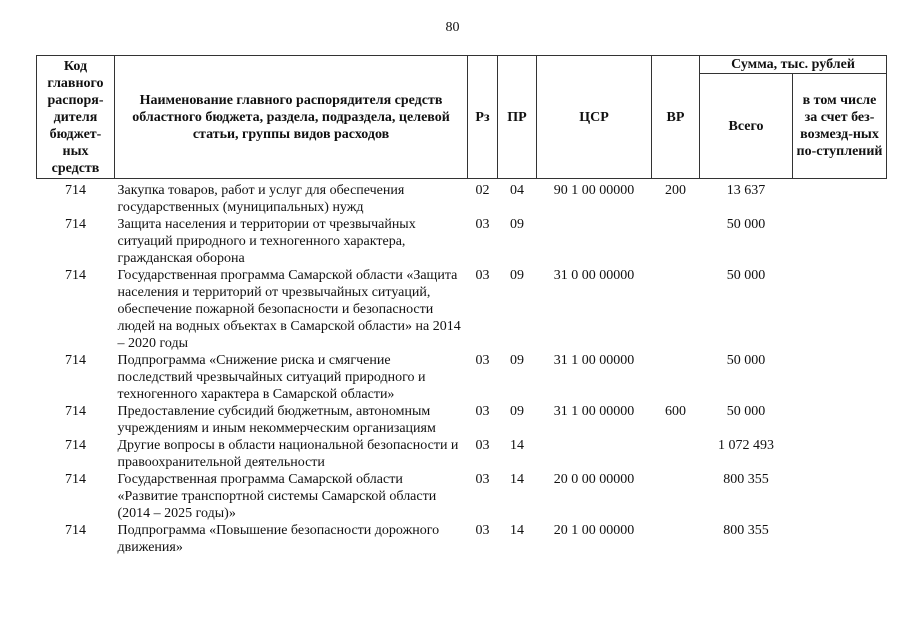 The image size is (905, 640). What do you see at coordinates (594, 530) in the screenshot?
I see `cell-csr: 20 1 00 00000` at bounding box center [594, 530].